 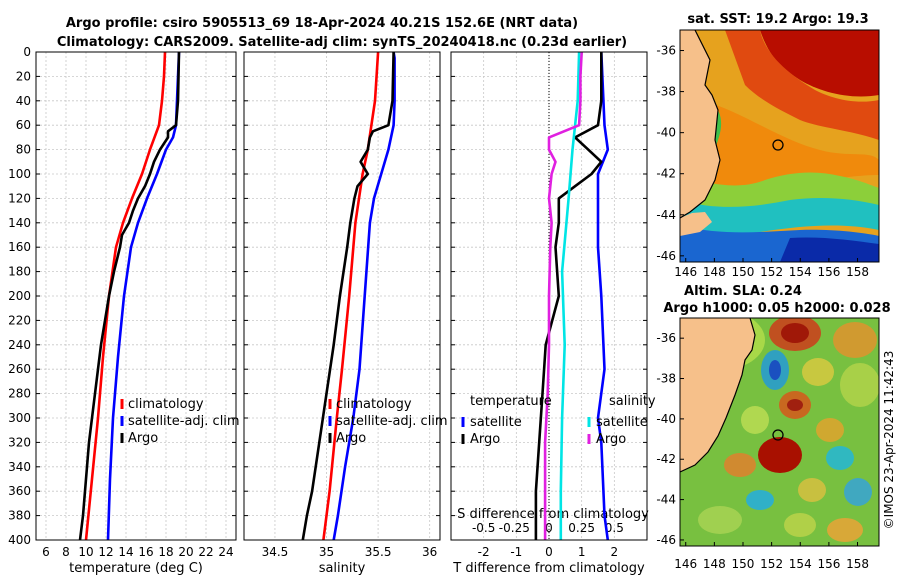 What do you see at coordinates (603, 296) in the screenshot?
I see `series-line-temperature-satellite` at bounding box center [603, 296].